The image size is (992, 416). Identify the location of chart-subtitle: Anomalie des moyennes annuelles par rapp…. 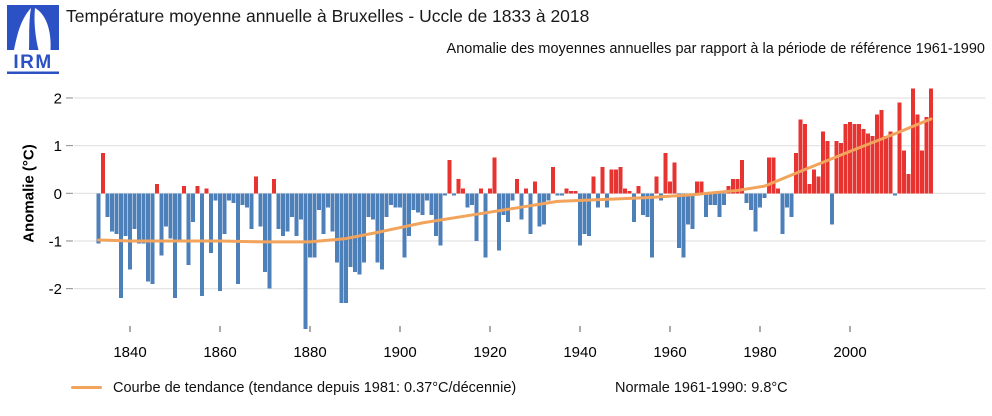
(715, 49).